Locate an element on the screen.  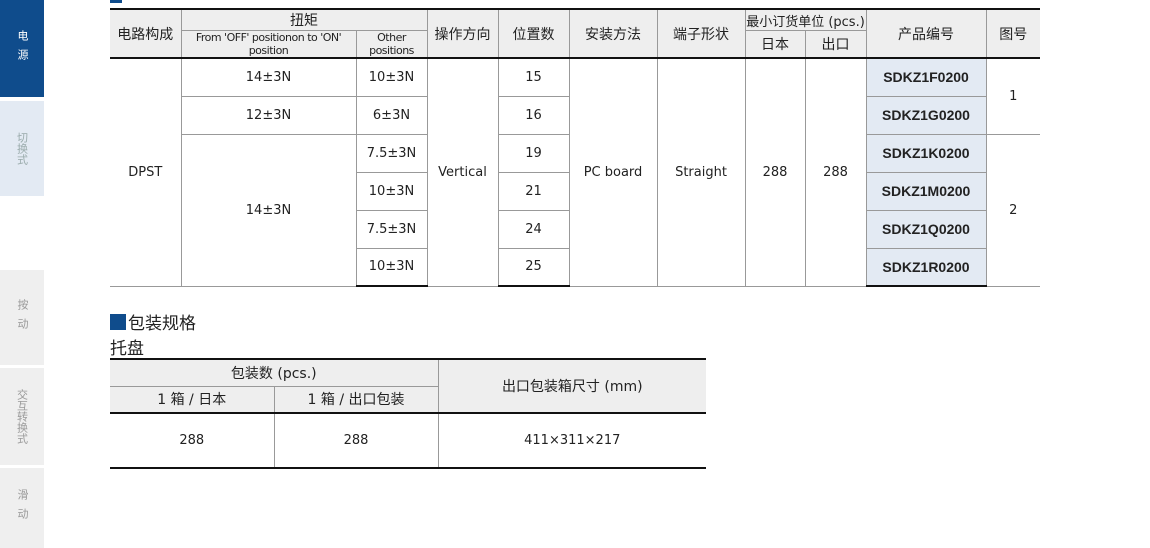
table-row: 10±3N 25 SDKZ1R0200 is located at coordinates (575, 267).